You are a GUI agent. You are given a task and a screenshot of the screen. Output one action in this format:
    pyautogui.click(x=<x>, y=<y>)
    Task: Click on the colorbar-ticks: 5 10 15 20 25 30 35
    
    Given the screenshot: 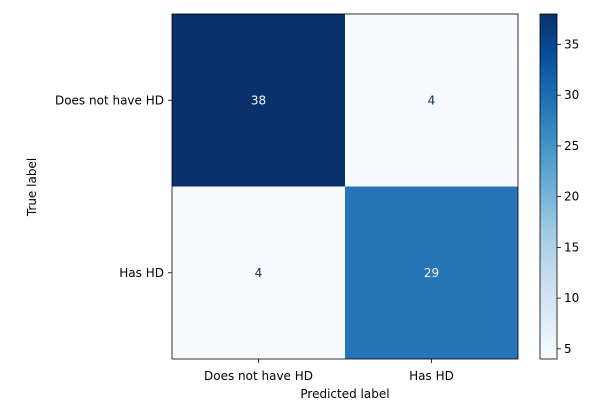 What is the action you would take?
    pyautogui.click(x=568, y=196)
    